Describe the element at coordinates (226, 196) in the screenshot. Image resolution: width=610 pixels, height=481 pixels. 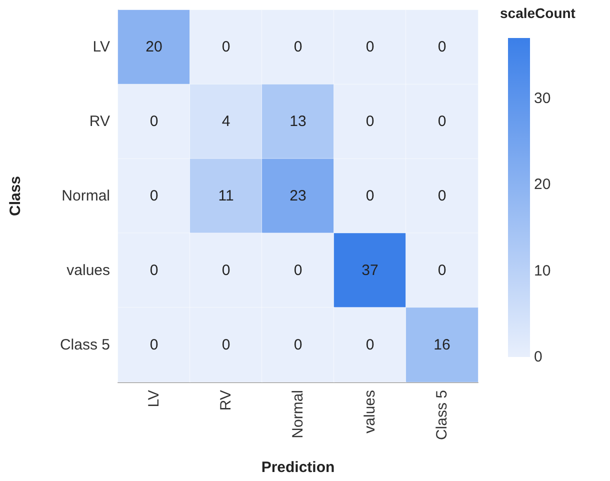
I see `data-label: 11` at that location.